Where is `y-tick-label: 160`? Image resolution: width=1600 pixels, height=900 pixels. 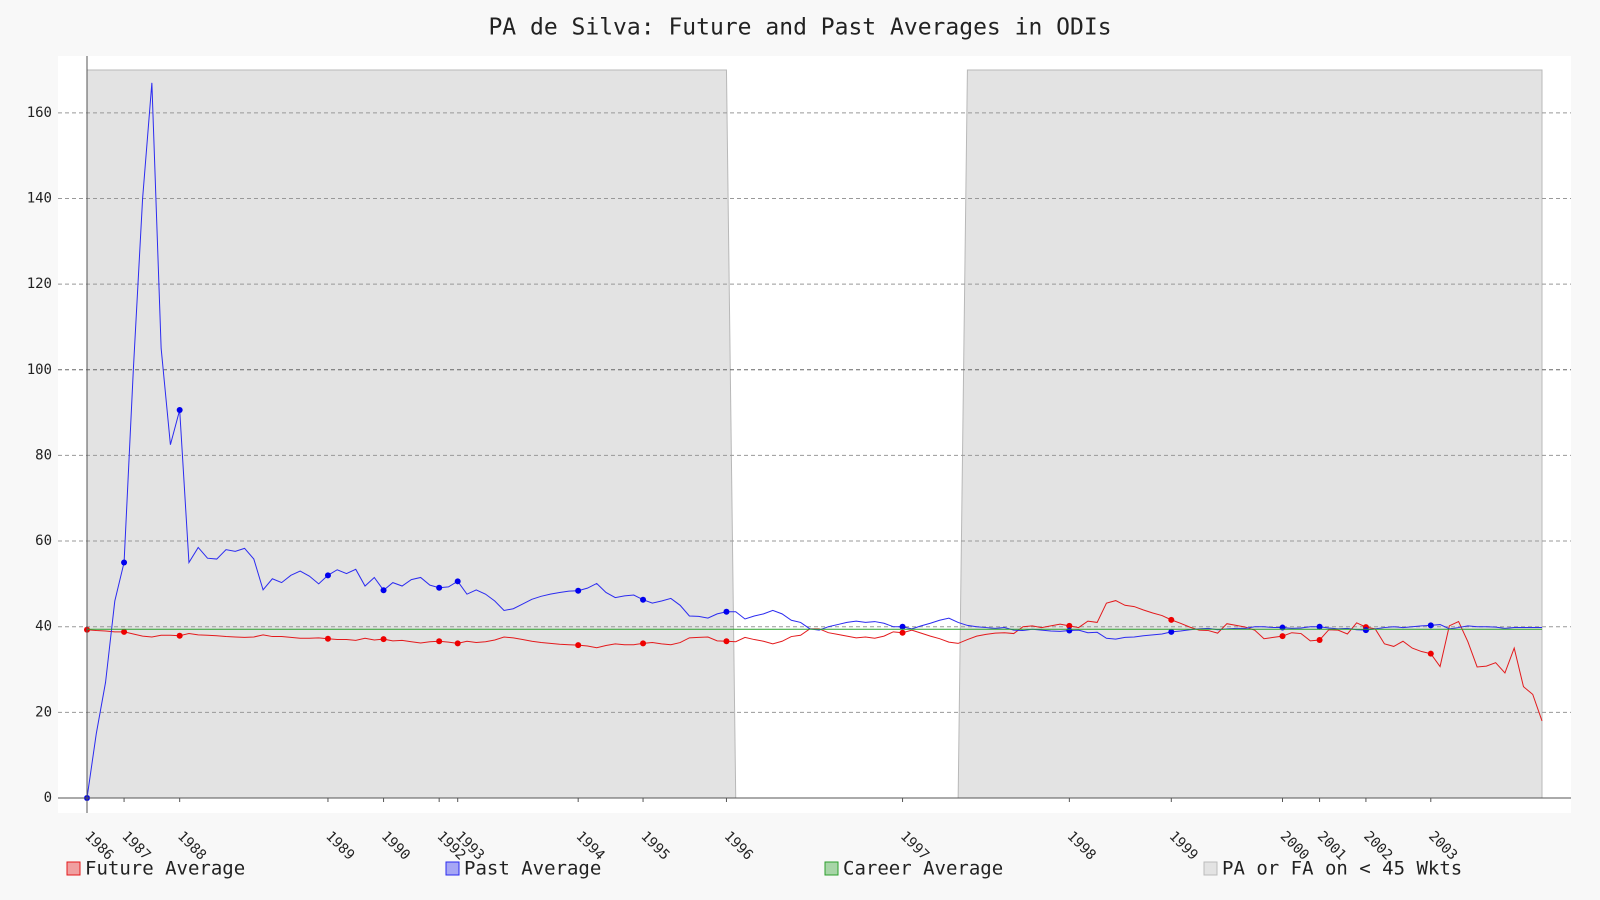
y-tick-label: 160 is located at coordinates (39, 113).